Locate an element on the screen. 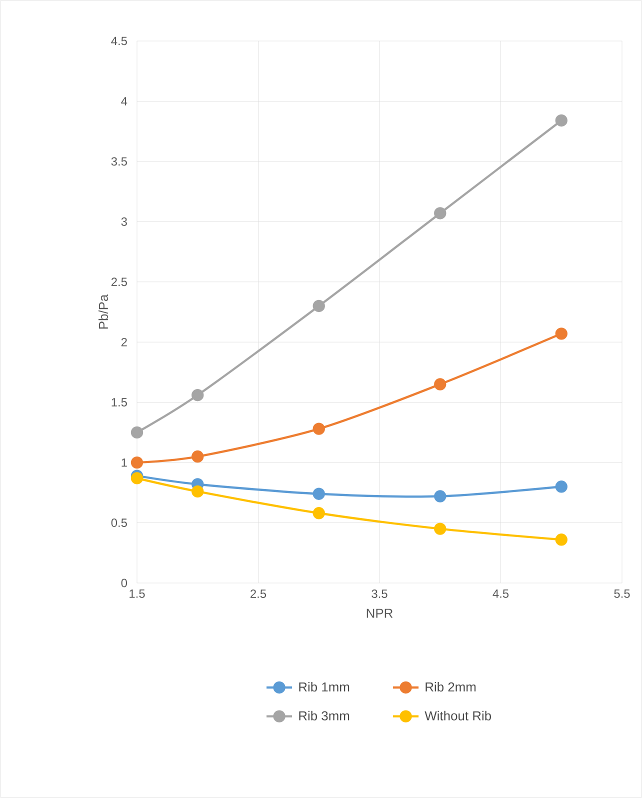 The height and width of the screenshot is (798, 642). y-tick-label: 0 is located at coordinates (124, 583).